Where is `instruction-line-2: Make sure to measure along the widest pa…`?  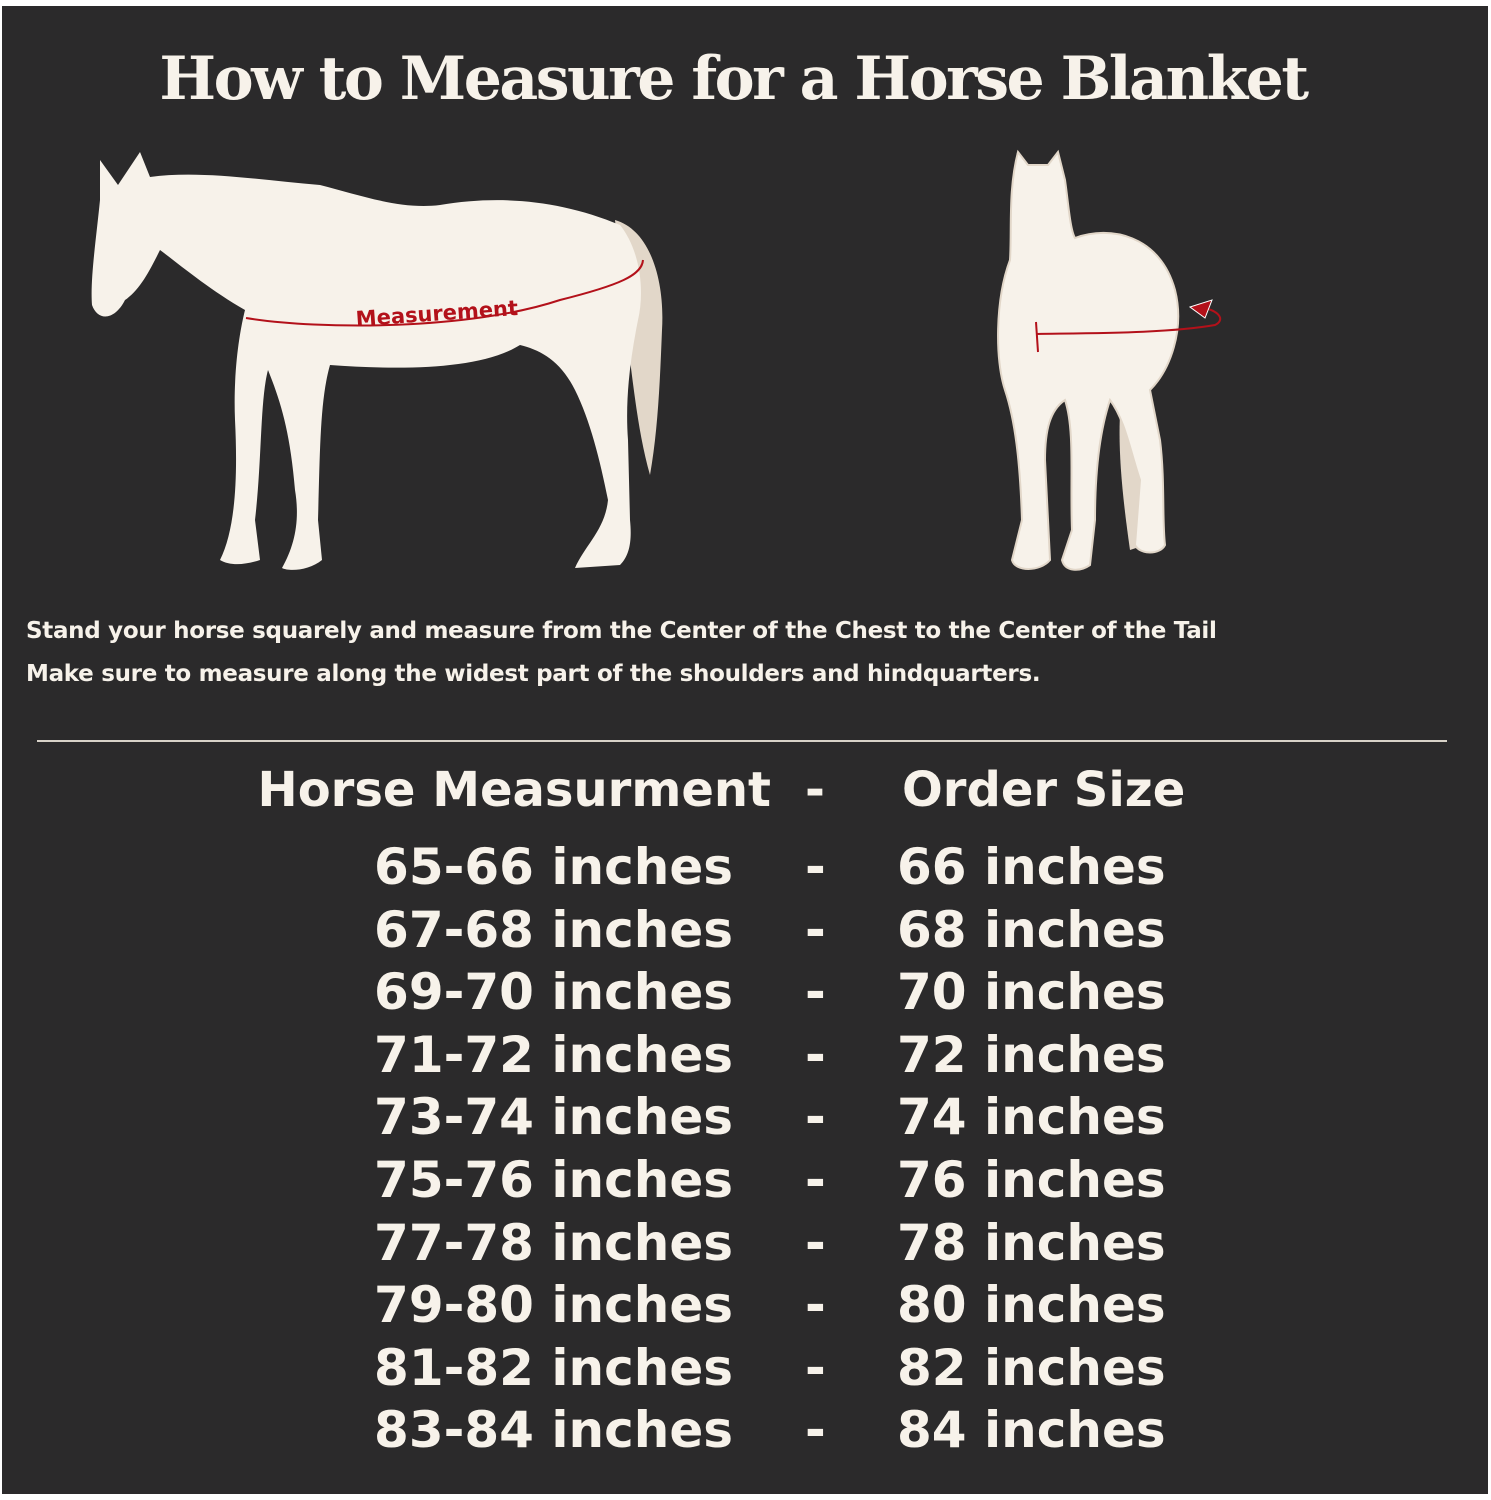
instruction-line-2: Make sure to measure along the widest pa… is located at coordinates (533, 674).